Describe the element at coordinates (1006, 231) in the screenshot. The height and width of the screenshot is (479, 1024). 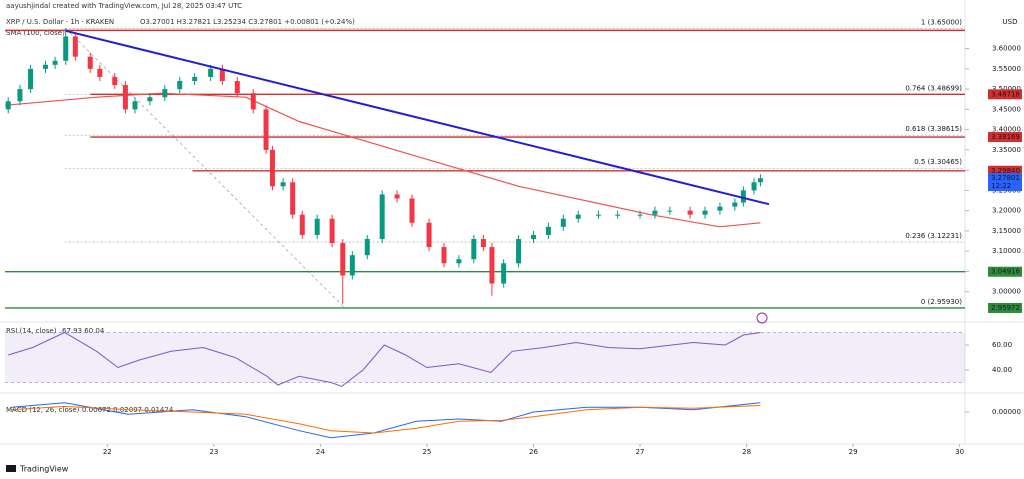
I see `y-tick-label: 3.15000` at that location.